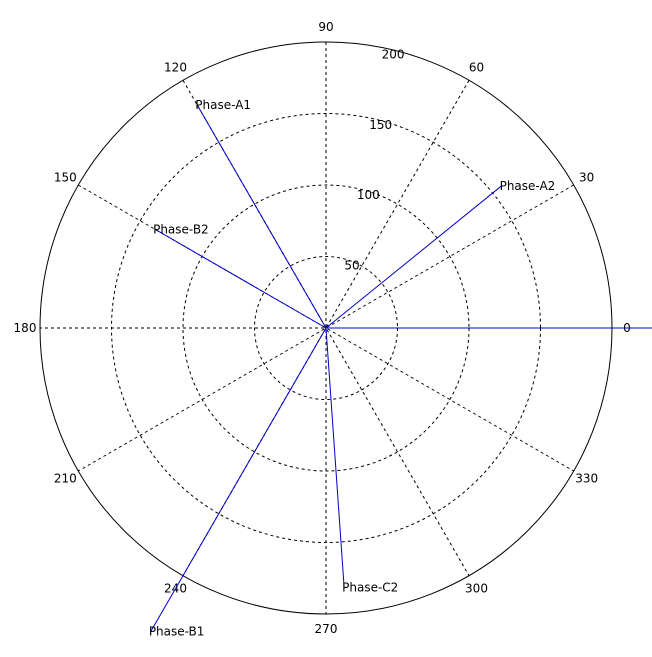 The width and height of the screenshot is (652, 657). Describe the element at coordinates (25, 328) in the screenshot. I see `angle-tick-label: 180` at that location.